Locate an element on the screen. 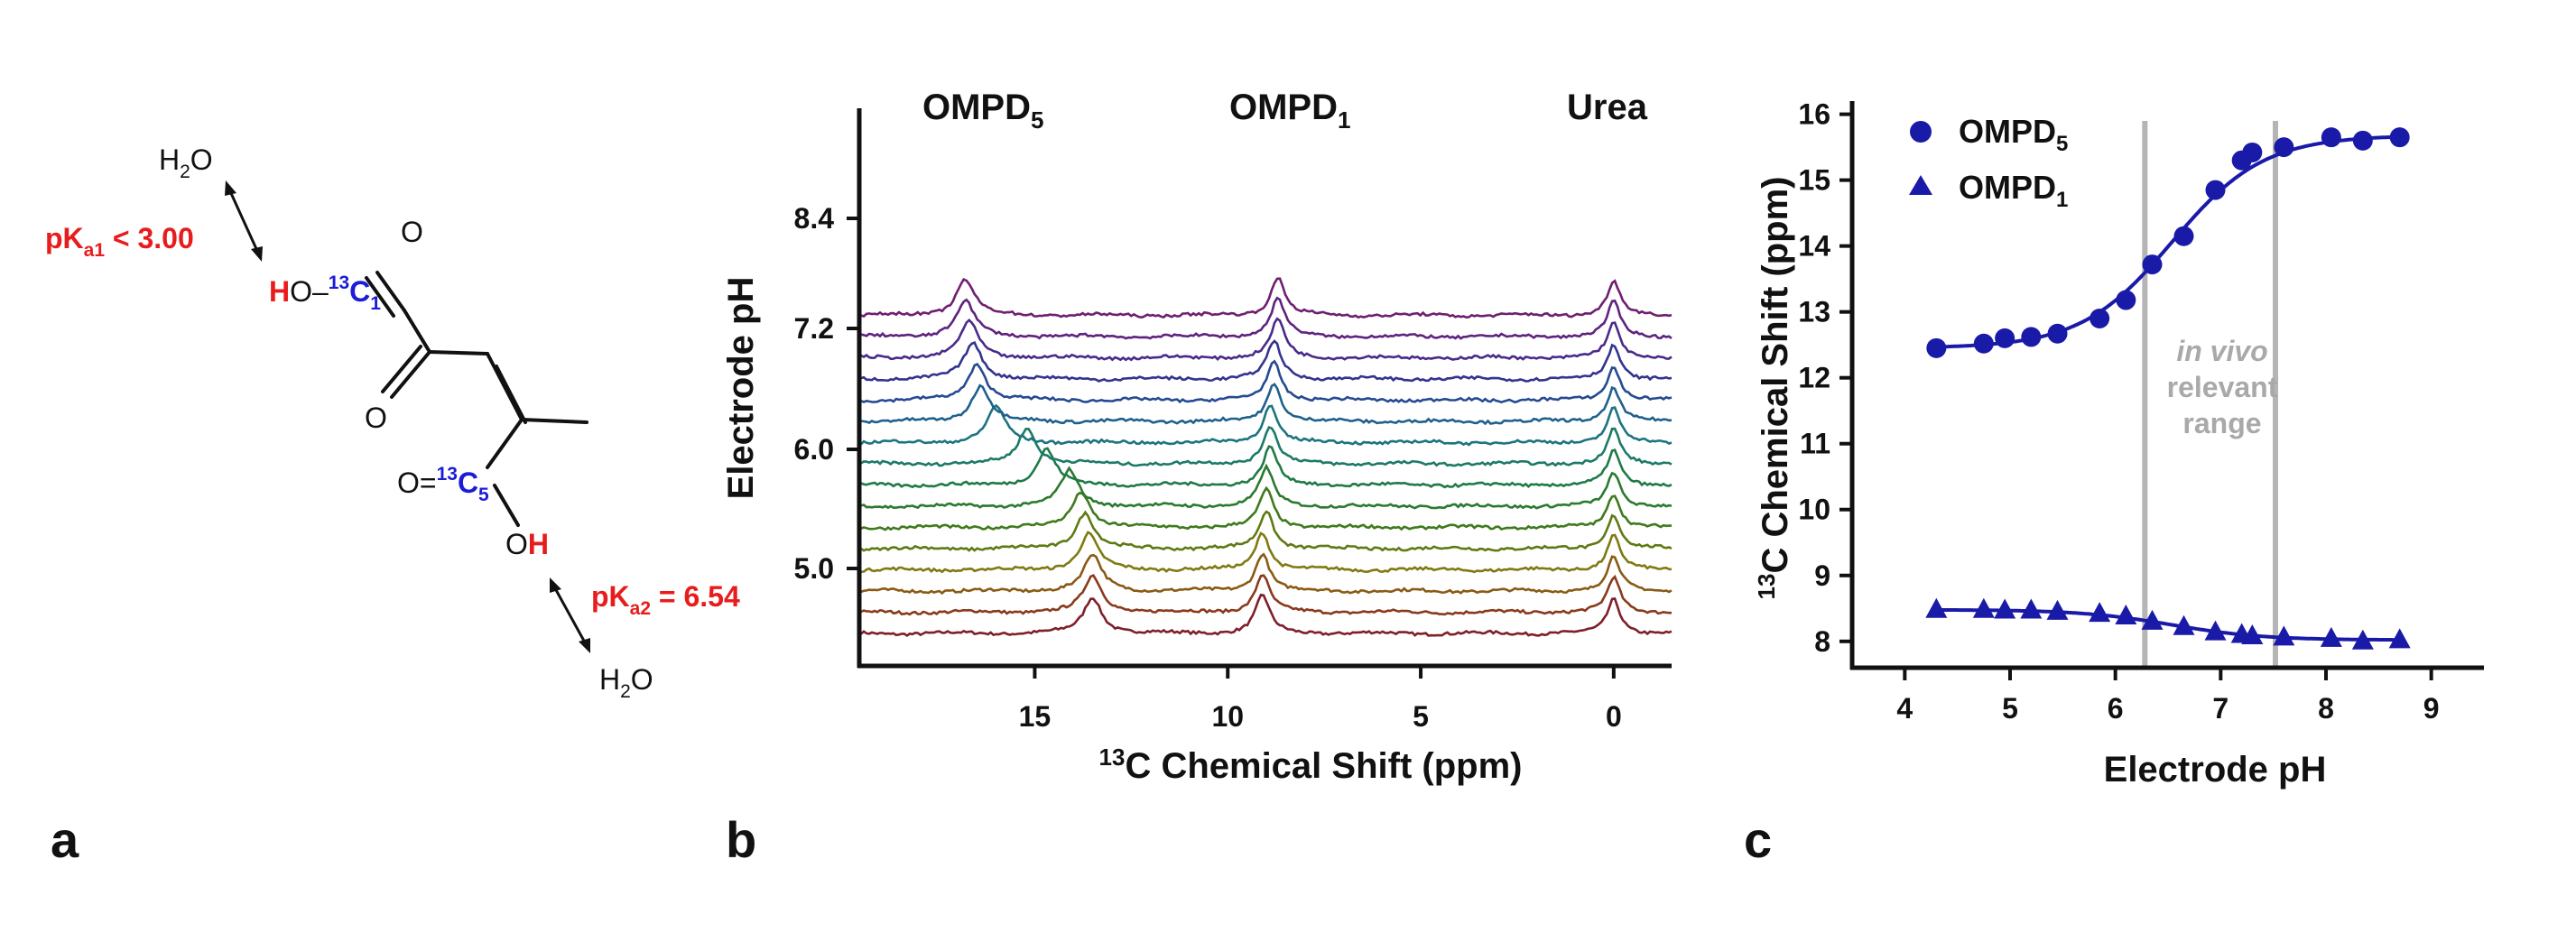 The image size is (2576, 933). c-y-tick-label: 14 is located at coordinates (1814, 246).